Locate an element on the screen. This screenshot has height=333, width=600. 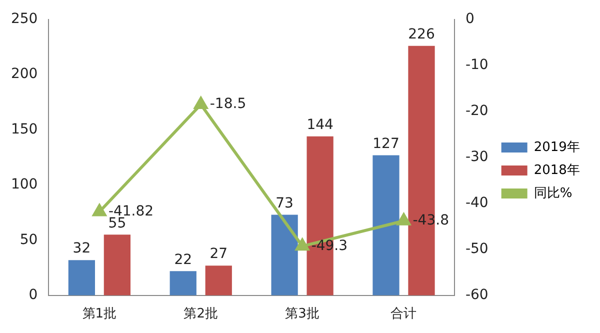
x-tick-label: 第1批 is located at coordinates (99, 314).